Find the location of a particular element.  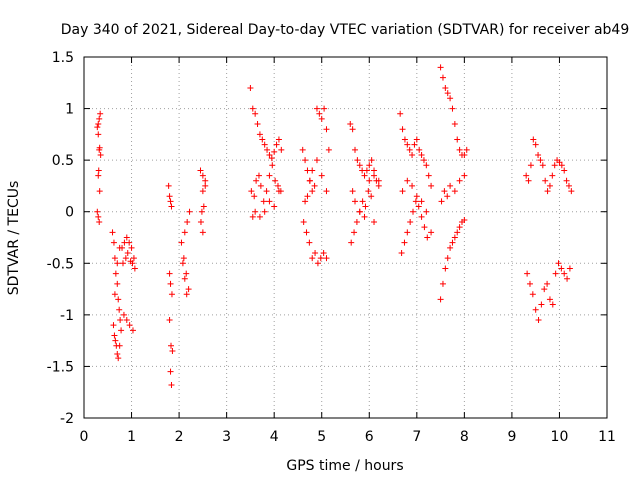

x-tick-labels: 0 1 2 3 4 5 6 7 8 9 10 11 is located at coordinates (348, 437).